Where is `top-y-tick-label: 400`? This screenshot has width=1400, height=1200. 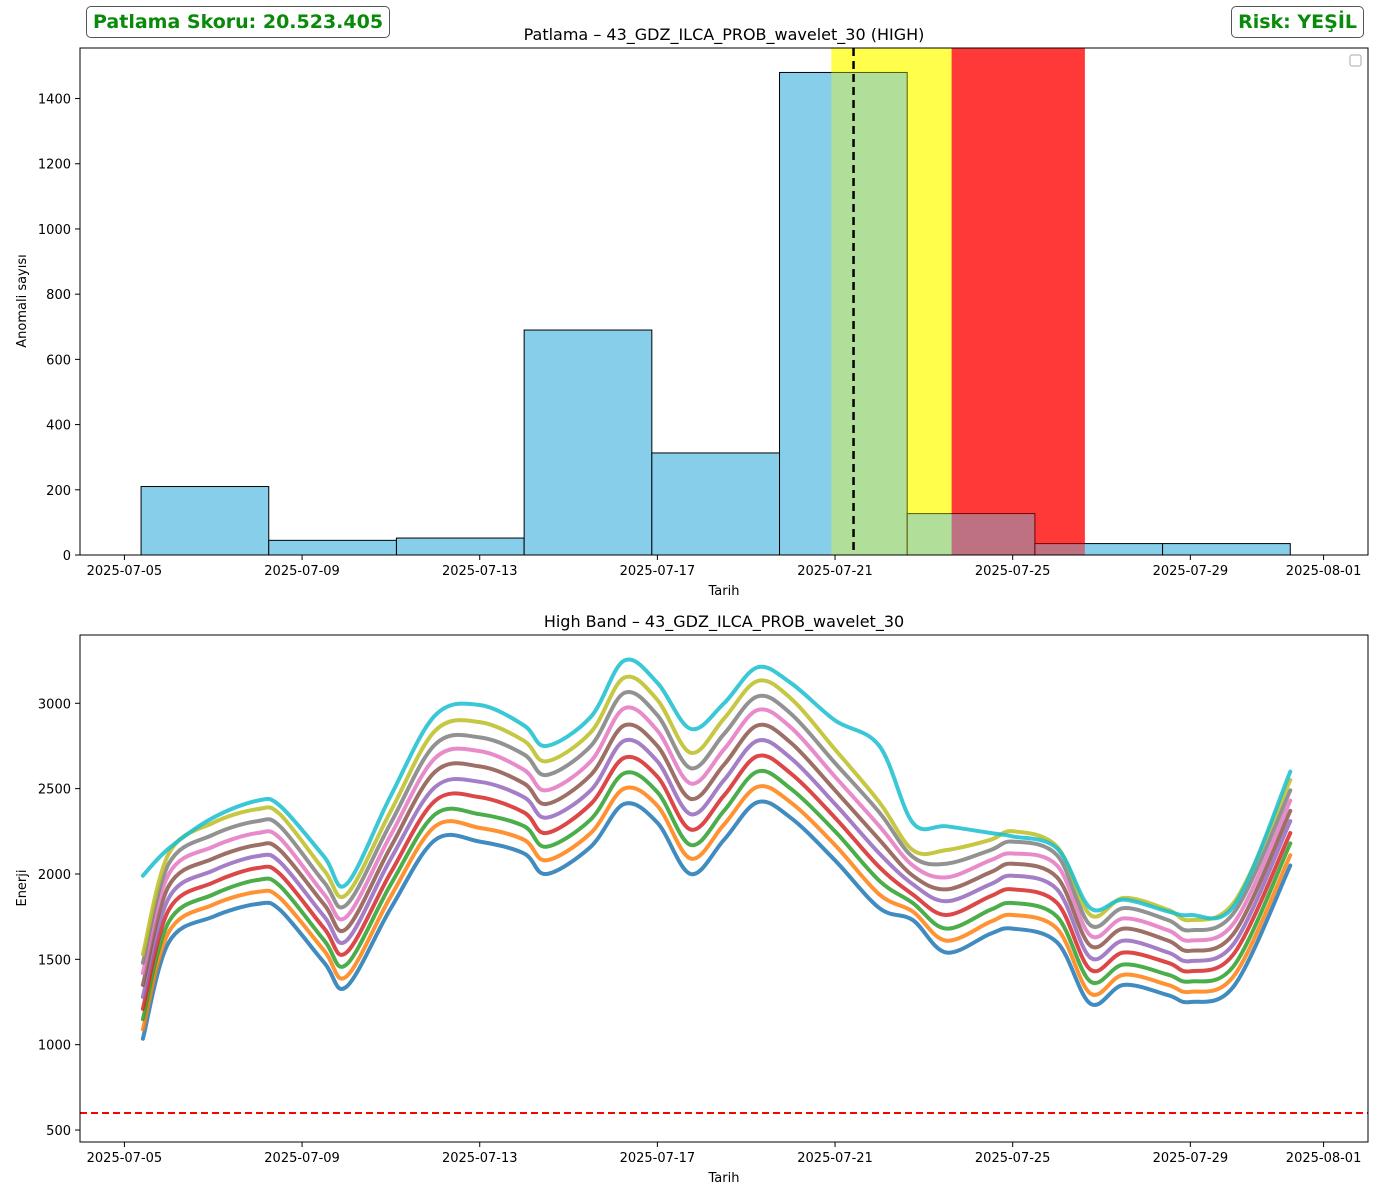 top-y-tick-label: 400 is located at coordinates (58, 426).